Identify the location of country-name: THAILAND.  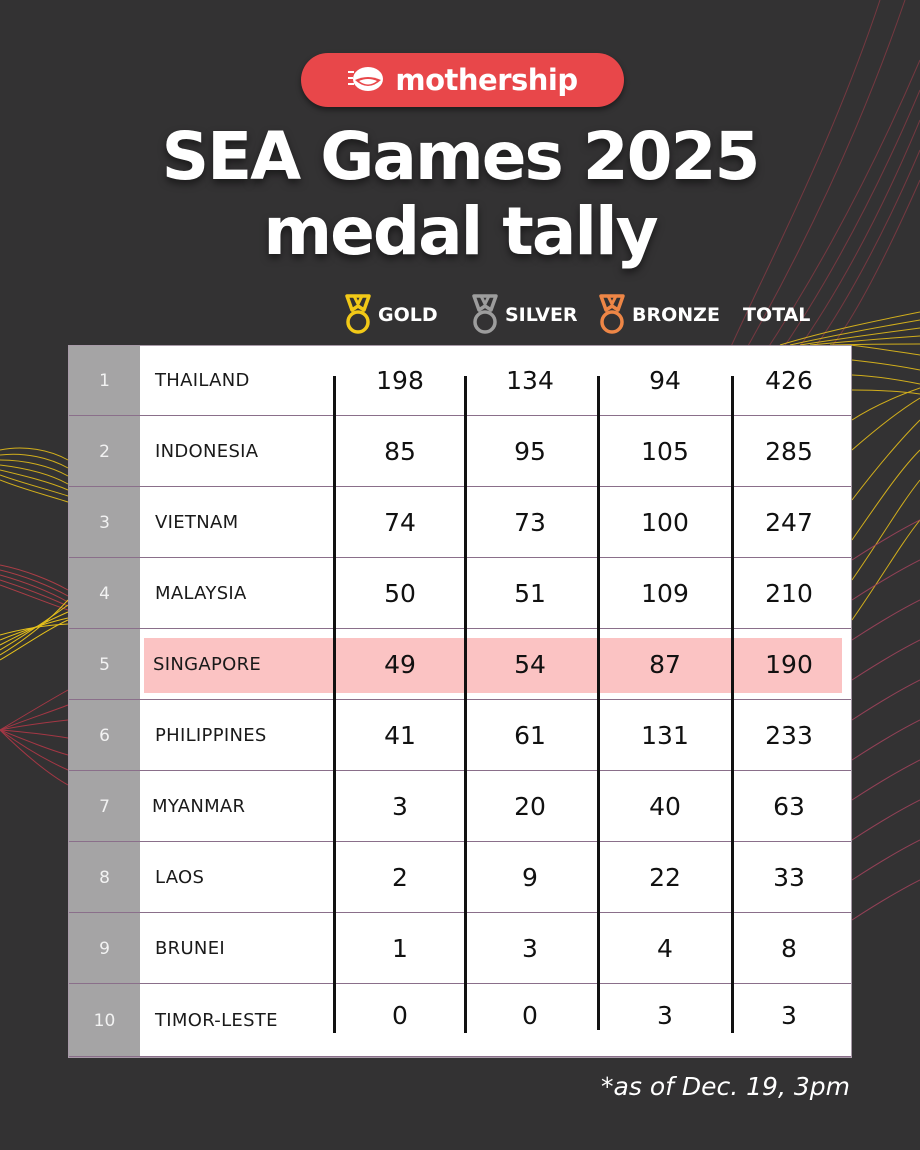
(202, 380).